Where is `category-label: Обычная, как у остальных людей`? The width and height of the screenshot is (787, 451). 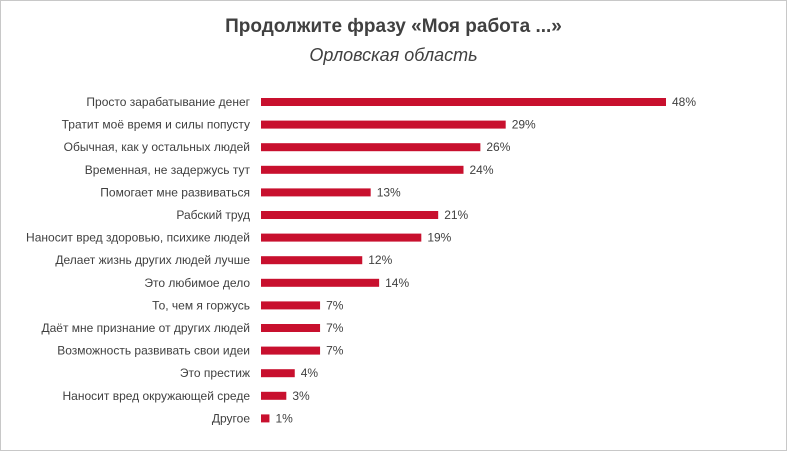 category-label: Обычная, как у остальных людей is located at coordinates (157, 147).